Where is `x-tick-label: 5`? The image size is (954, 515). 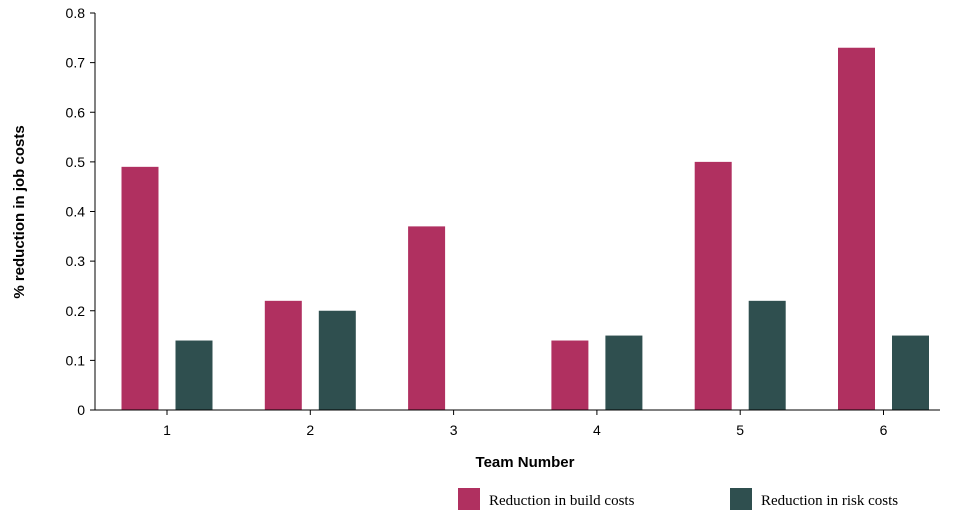 x-tick-label: 5 is located at coordinates (740, 430).